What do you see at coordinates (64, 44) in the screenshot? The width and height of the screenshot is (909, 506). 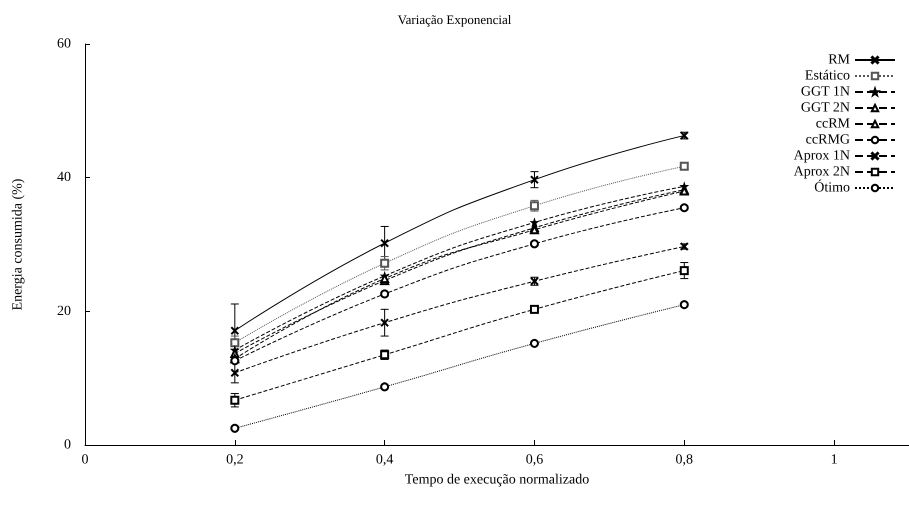 I see `y-tick-label: 60` at bounding box center [64, 44].